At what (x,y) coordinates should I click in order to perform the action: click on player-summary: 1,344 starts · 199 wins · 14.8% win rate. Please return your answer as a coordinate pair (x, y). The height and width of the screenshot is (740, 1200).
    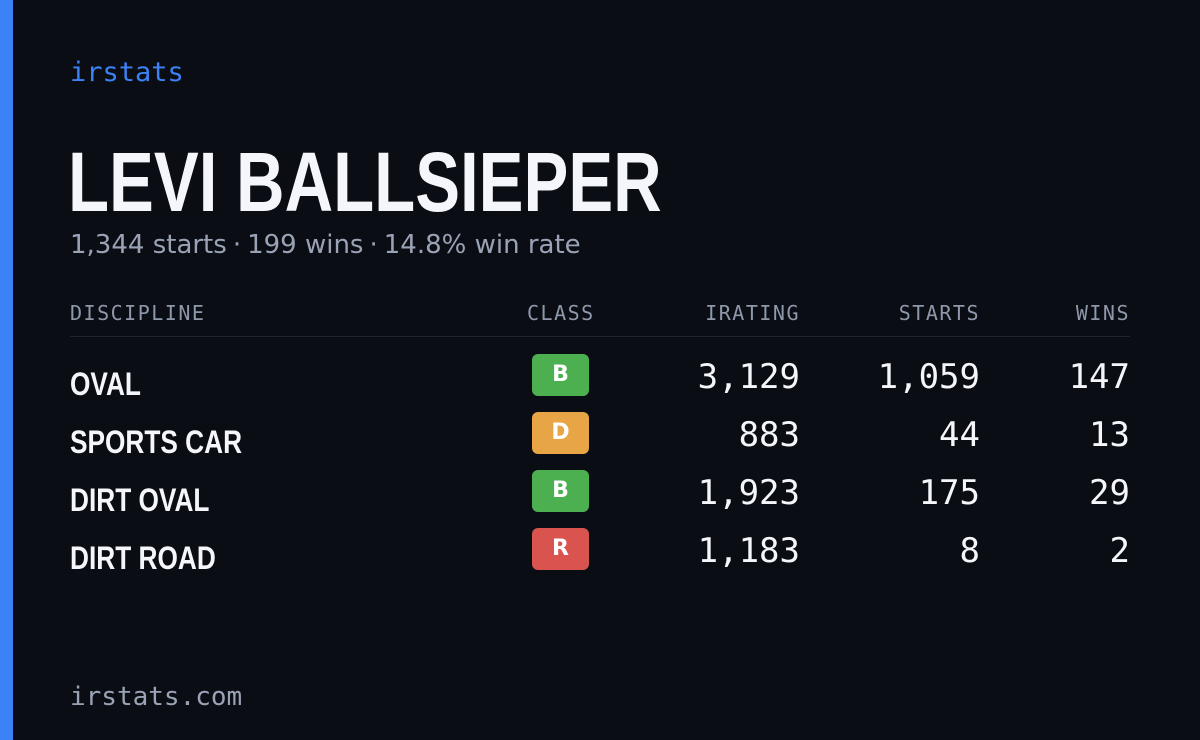
    Looking at the image, I should click on (325, 245).